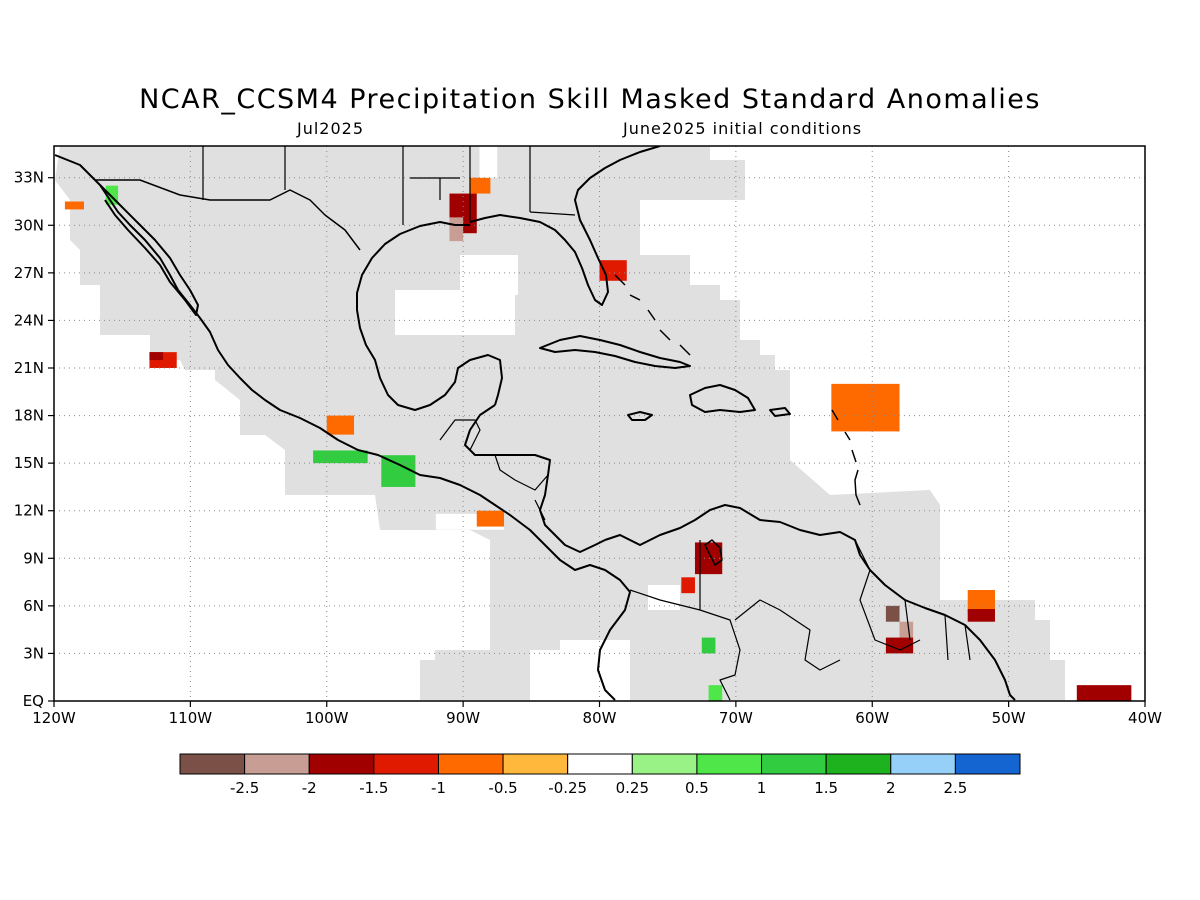 This screenshot has height=900, width=1200. Describe the element at coordinates (29, 225) in the screenshot. I see `lat-label: 30N` at that location.